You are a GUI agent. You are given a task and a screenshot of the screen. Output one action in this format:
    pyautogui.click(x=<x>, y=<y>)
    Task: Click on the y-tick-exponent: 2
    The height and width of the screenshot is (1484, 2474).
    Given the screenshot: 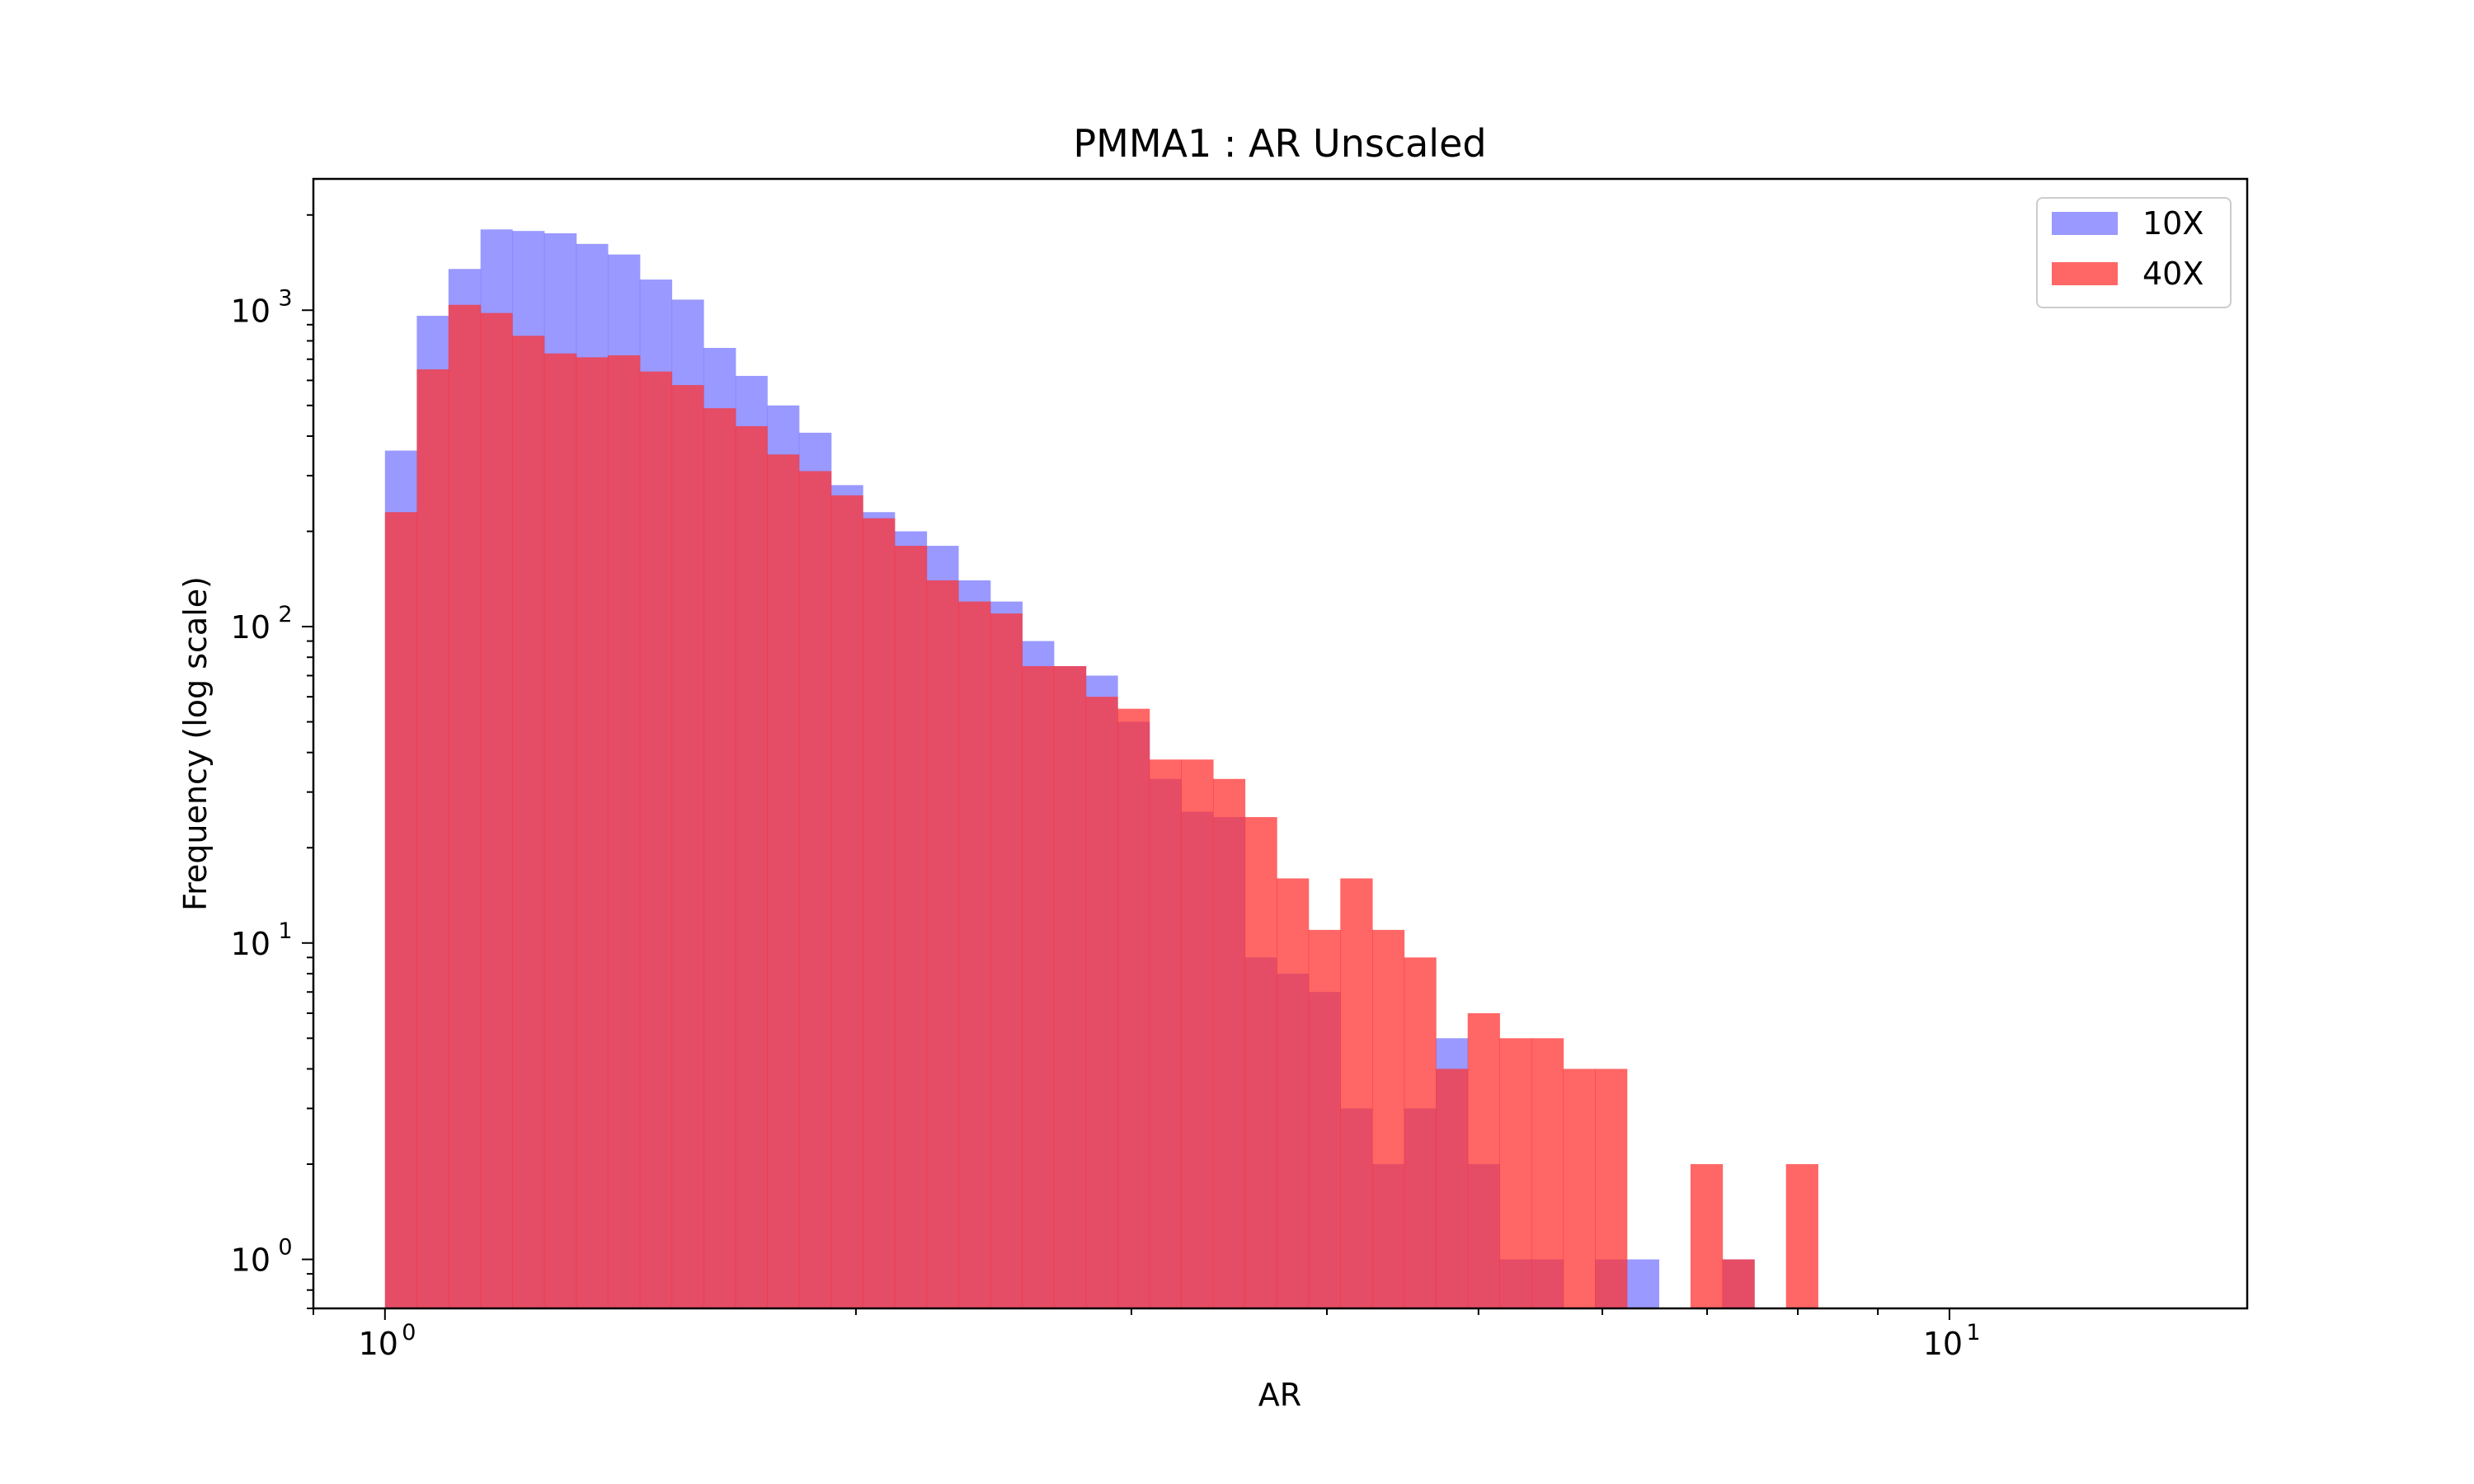 What is the action you would take?
    pyautogui.click(x=285, y=614)
    